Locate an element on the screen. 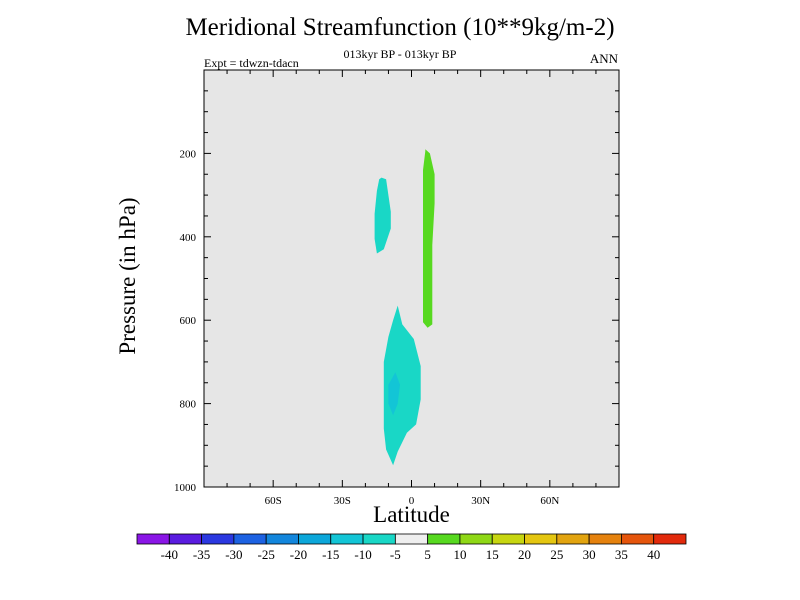 The width and height of the screenshot is (800, 600). colorbar-label: 15 is located at coordinates (492, 554).